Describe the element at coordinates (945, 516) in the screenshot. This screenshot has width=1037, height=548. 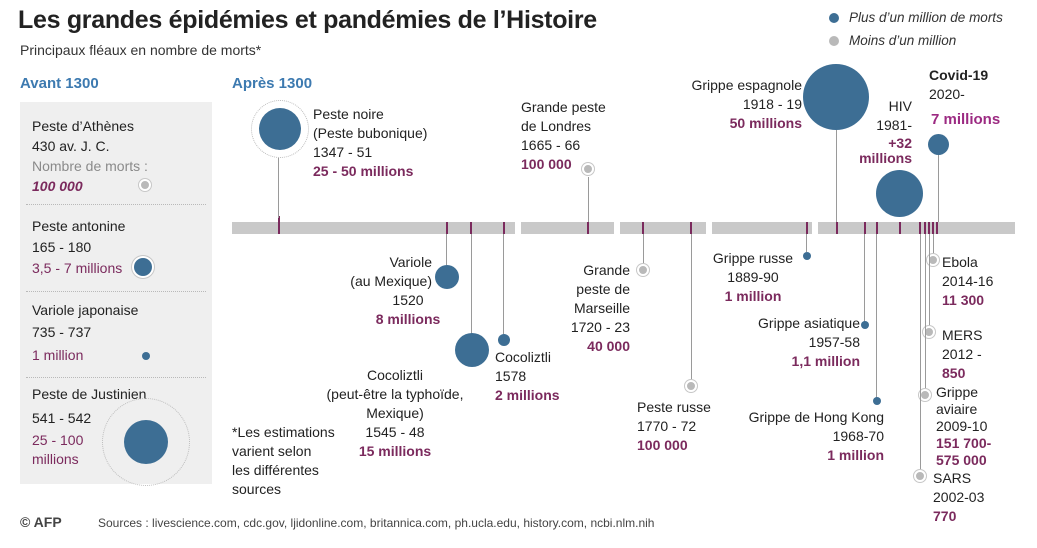
I see `sars-deaths: 770` at that location.